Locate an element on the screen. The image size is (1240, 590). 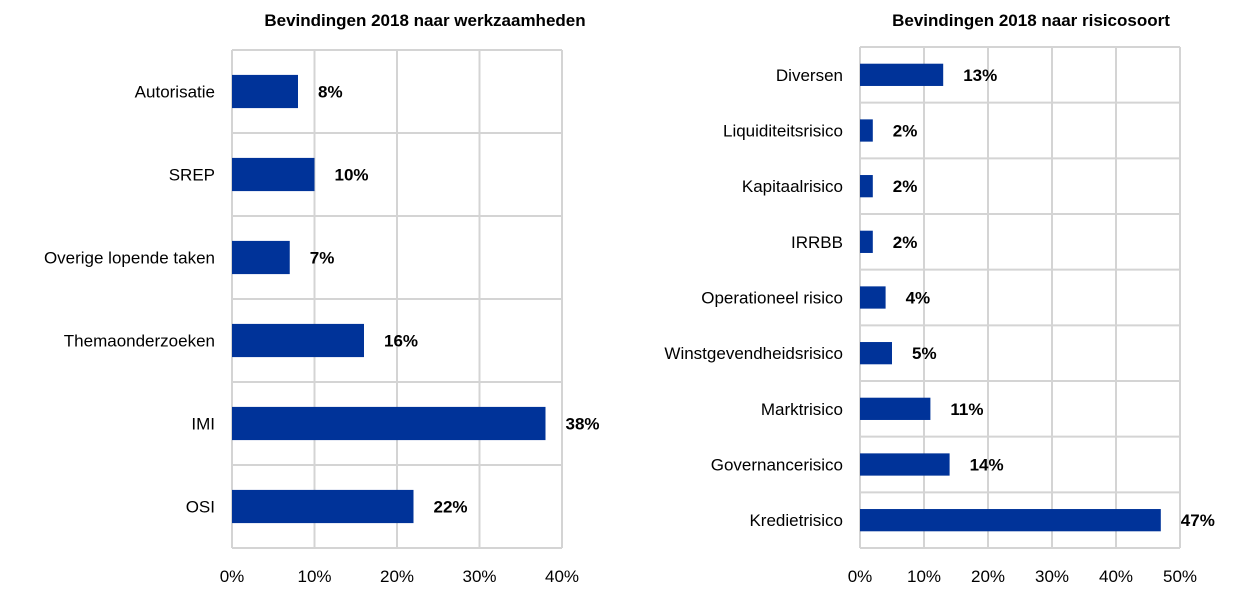
chart-title: Bevindingen 2018 naar risicosoort is located at coordinates (1031, 20).